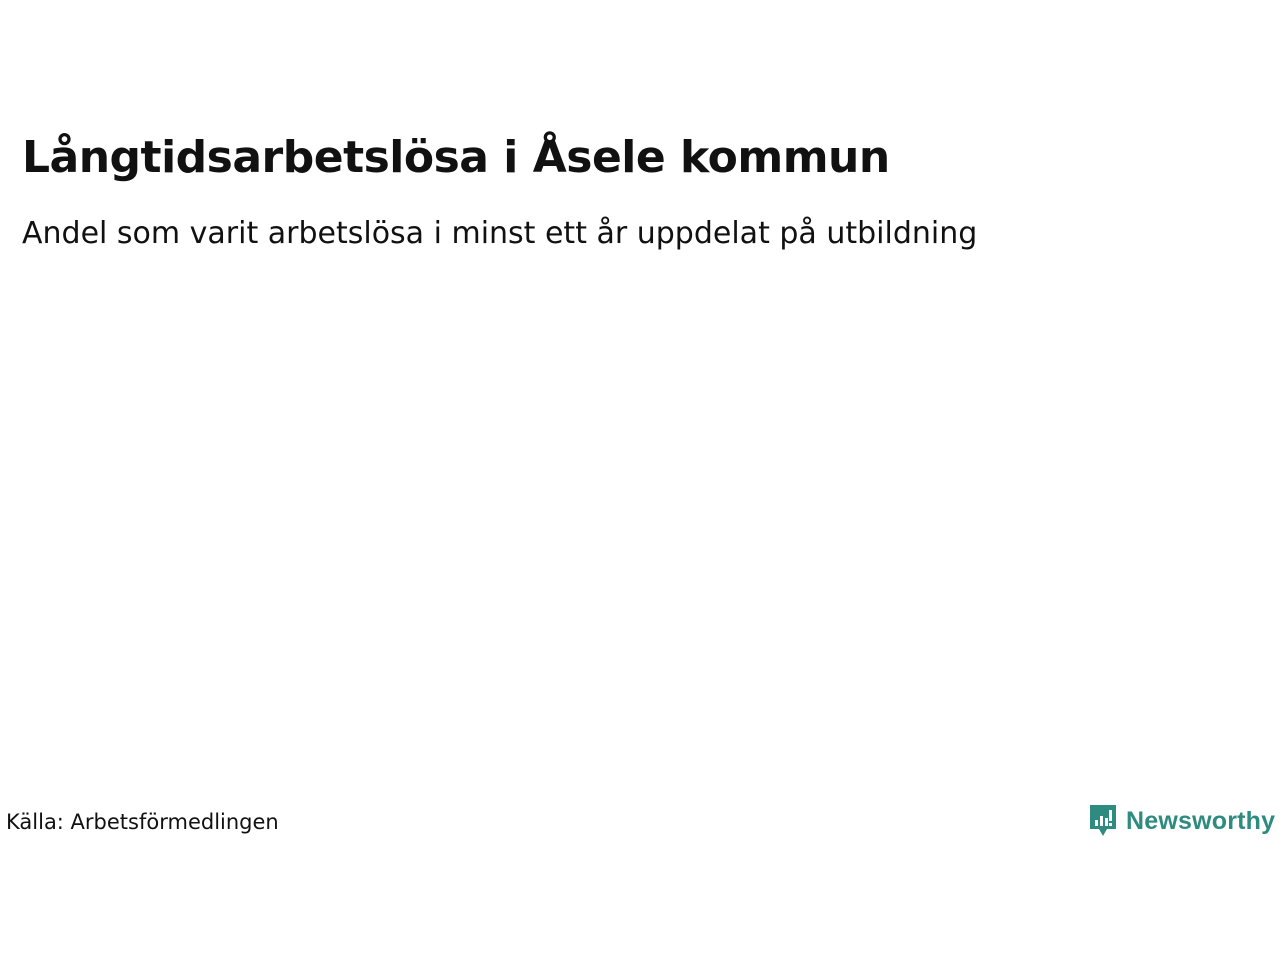  What do you see at coordinates (456, 157) in the screenshot?
I see `chart-title: Långtidsarbetslösa i Åsele kommun` at bounding box center [456, 157].